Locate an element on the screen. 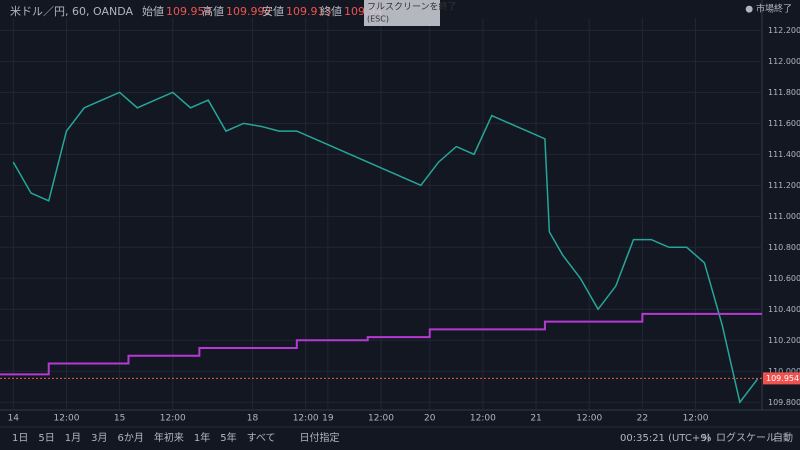 The height and width of the screenshot is (450, 800). range-button: すべて is located at coordinates (261, 438).